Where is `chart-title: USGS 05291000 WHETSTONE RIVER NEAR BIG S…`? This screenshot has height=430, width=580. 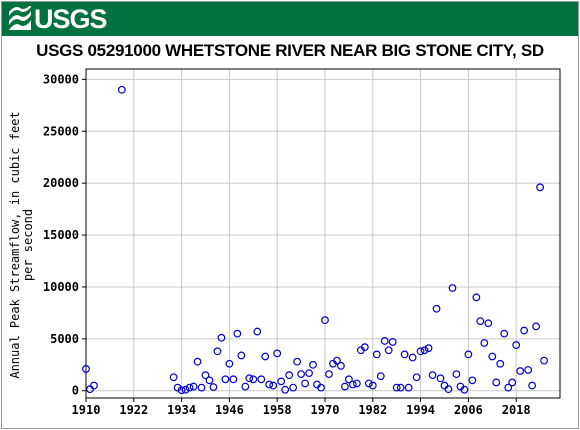
chart-title: USGS 05291000 WHETSTONE RIVER NEAR BIG S… is located at coordinates (290, 50).